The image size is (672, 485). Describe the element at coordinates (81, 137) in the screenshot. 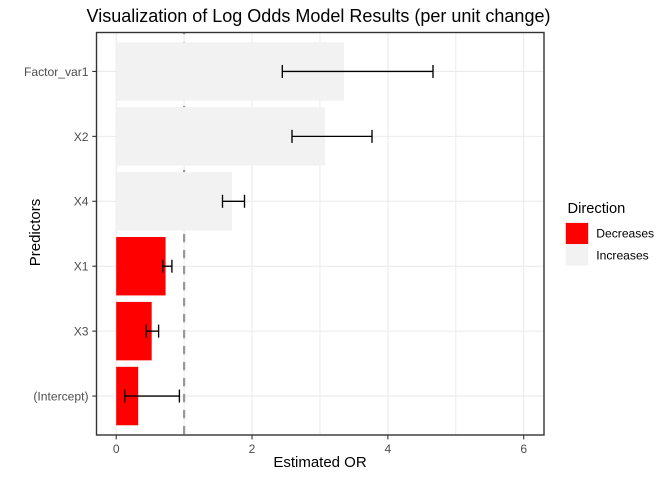

I see `svg-text: X2` at that location.